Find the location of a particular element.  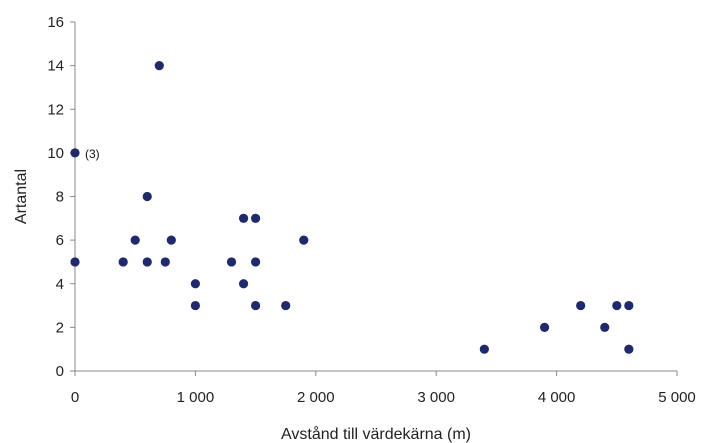

x-axis-title: Avstånd till värdekärna (m) is located at coordinates (376, 434).